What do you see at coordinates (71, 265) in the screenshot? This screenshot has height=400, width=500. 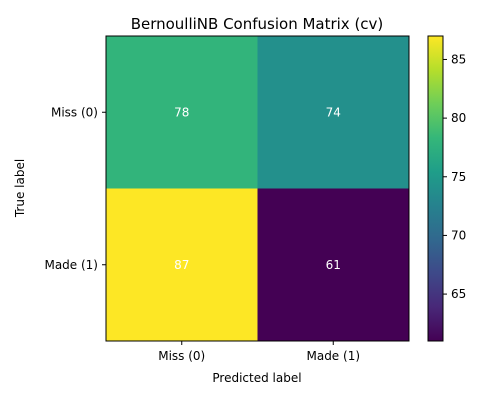 I see `y-tick-label: Made (1)` at bounding box center [71, 265].